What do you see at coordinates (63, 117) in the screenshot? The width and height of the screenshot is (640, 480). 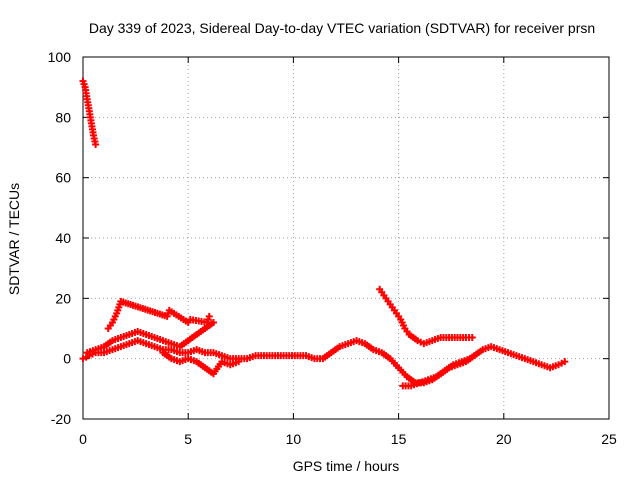 I see `y-tick-label: 80` at bounding box center [63, 117].